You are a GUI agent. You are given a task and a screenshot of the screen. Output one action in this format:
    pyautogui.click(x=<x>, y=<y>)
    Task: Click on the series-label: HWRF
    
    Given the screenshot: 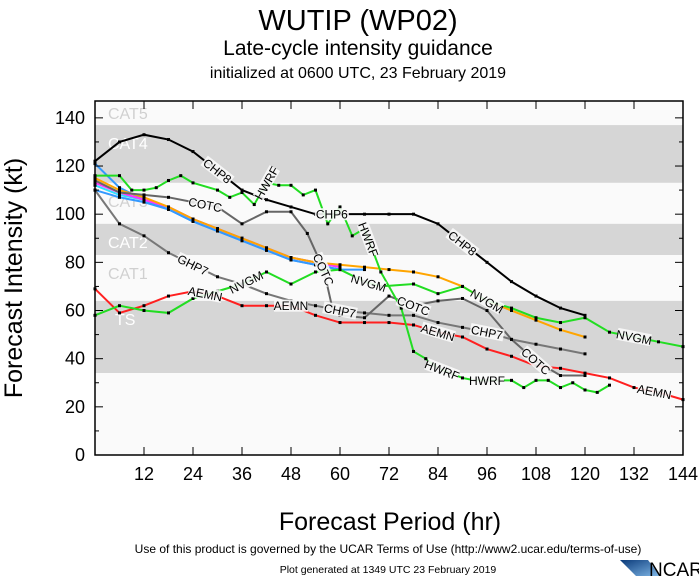 What is the action you would take?
    pyautogui.click(x=487, y=381)
    